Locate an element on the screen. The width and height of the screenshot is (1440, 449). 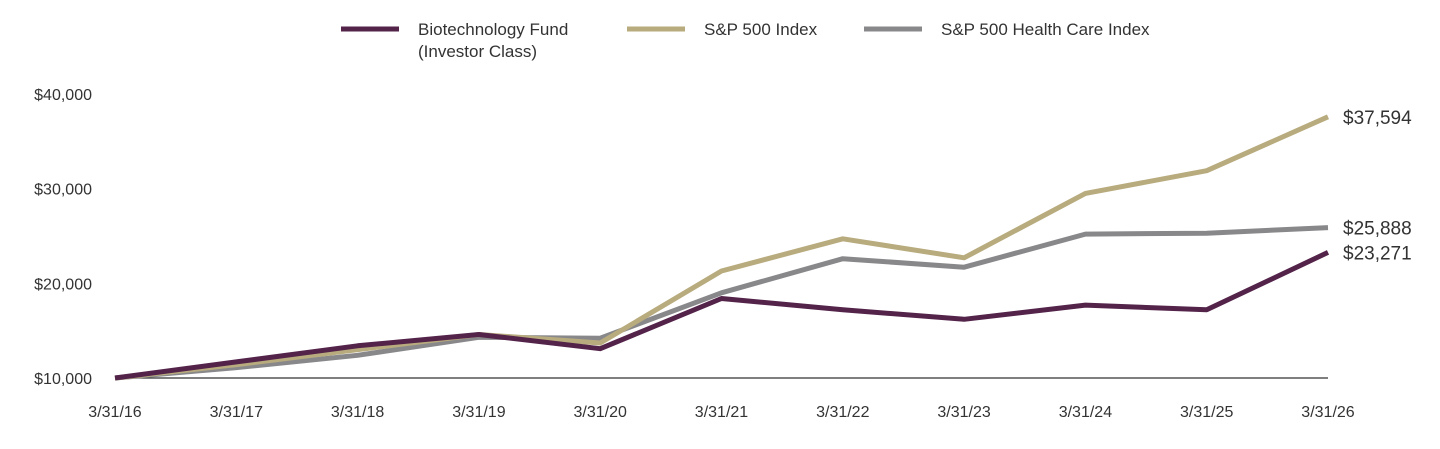
legend-label: S&P 500 Index is located at coordinates (761, 29).